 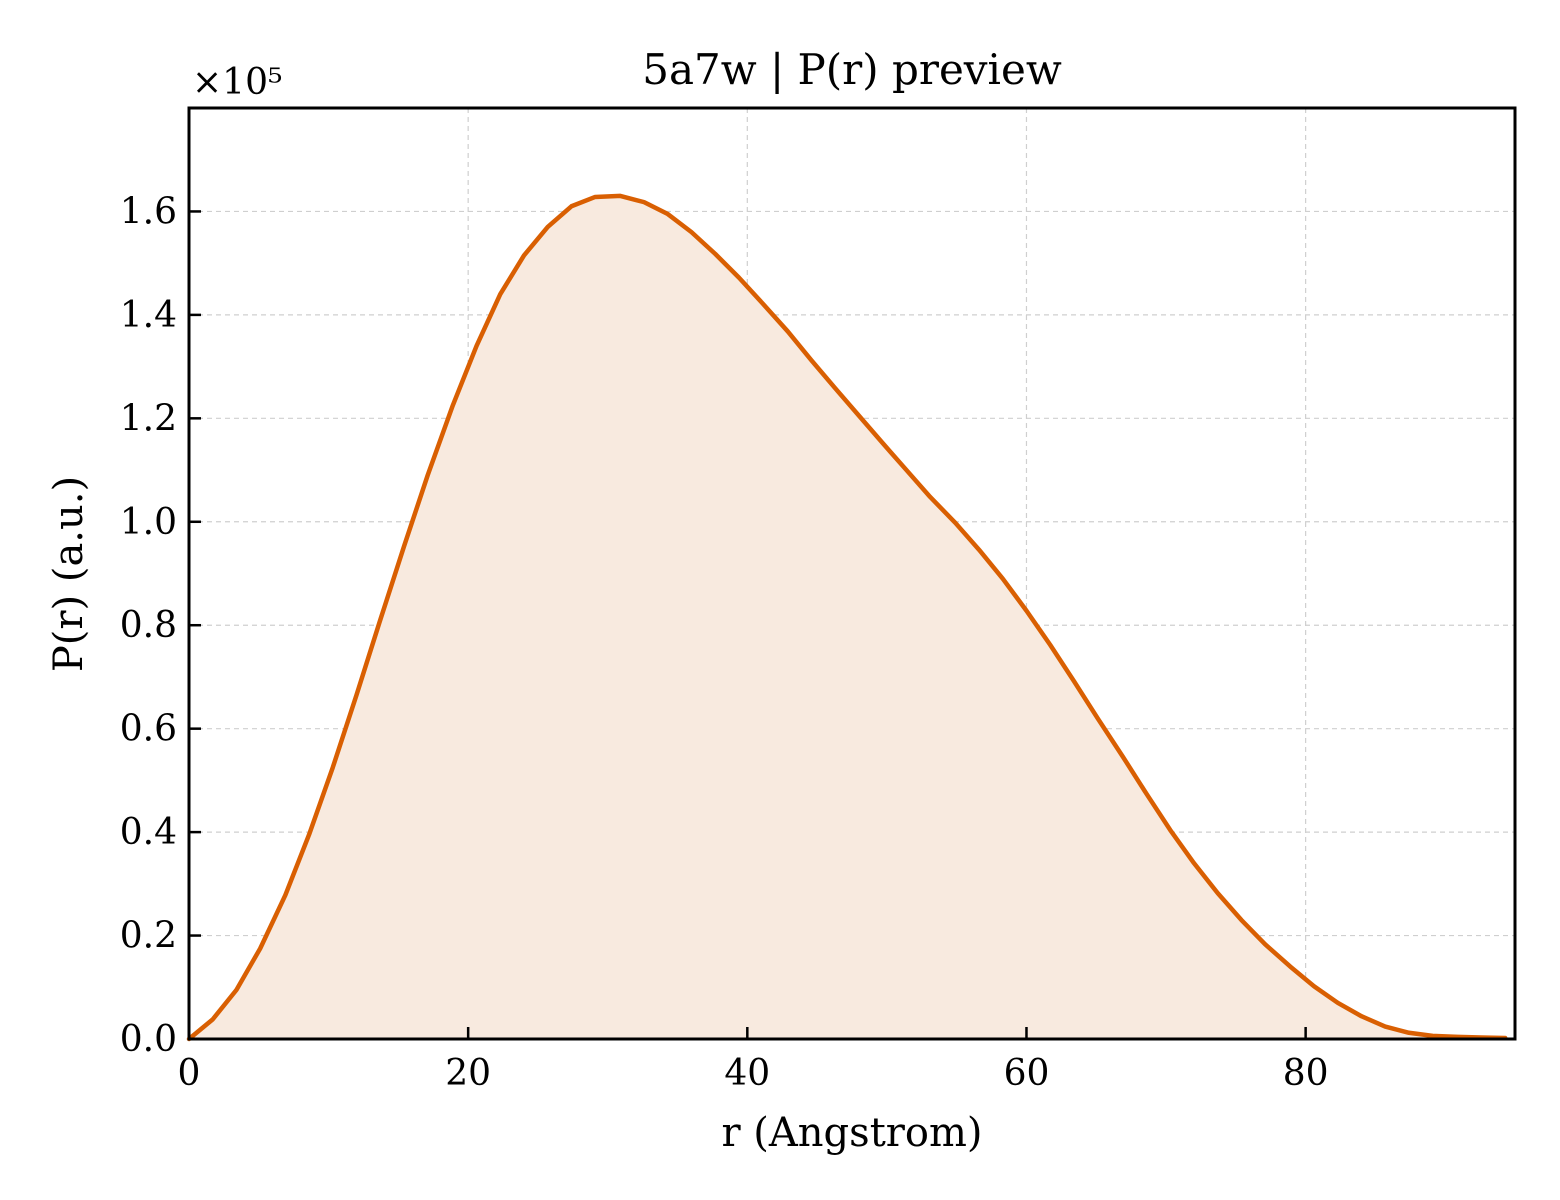 I want to click on y-tick-label: 1.6, so click(x=148, y=211).